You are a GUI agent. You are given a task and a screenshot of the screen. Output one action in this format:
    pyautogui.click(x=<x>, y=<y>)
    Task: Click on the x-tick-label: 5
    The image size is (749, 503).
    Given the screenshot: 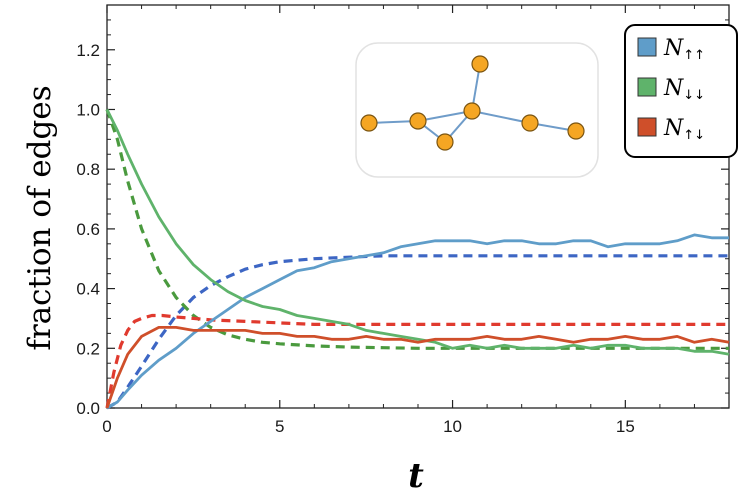 What is the action you would take?
    pyautogui.click(x=279, y=426)
    